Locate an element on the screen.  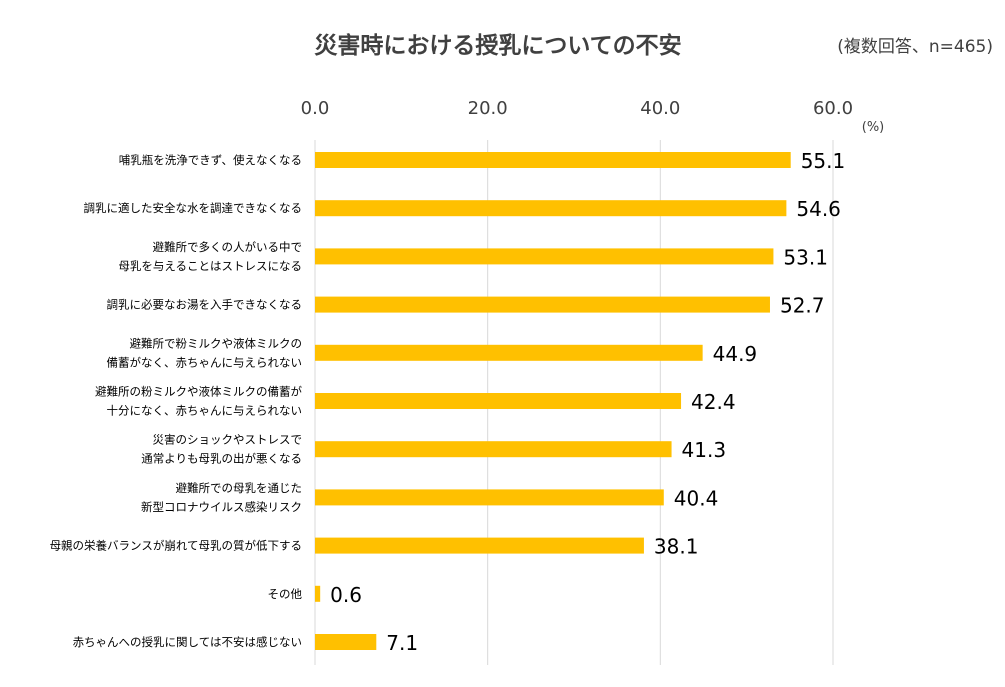
data-label: 54.6 is located at coordinates (818, 209).